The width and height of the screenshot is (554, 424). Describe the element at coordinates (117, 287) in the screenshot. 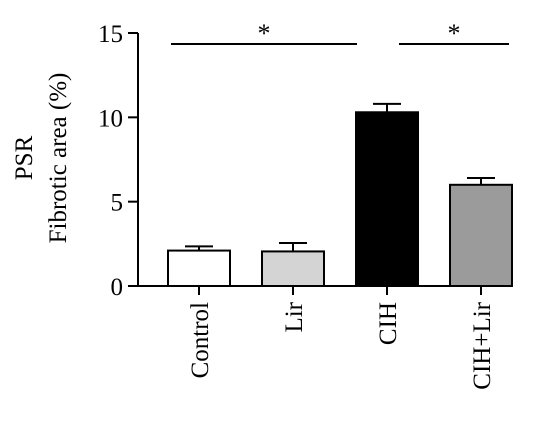

I see `y-tick-label-0: 0` at that location.